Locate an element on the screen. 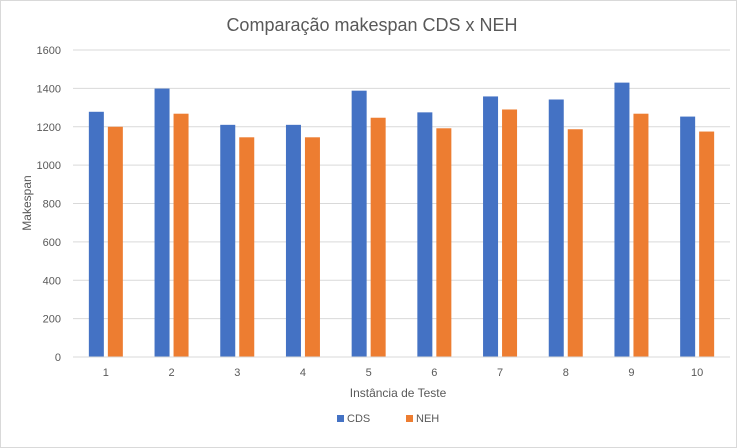 The width and height of the screenshot is (737, 448). legend-label-cds: CDS is located at coordinates (358, 419).